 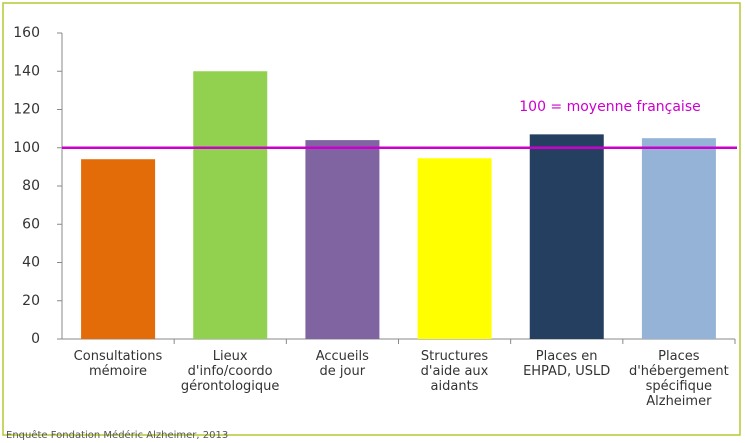 I want to click on y-tick-label: 60, so click(x=31, y=224).